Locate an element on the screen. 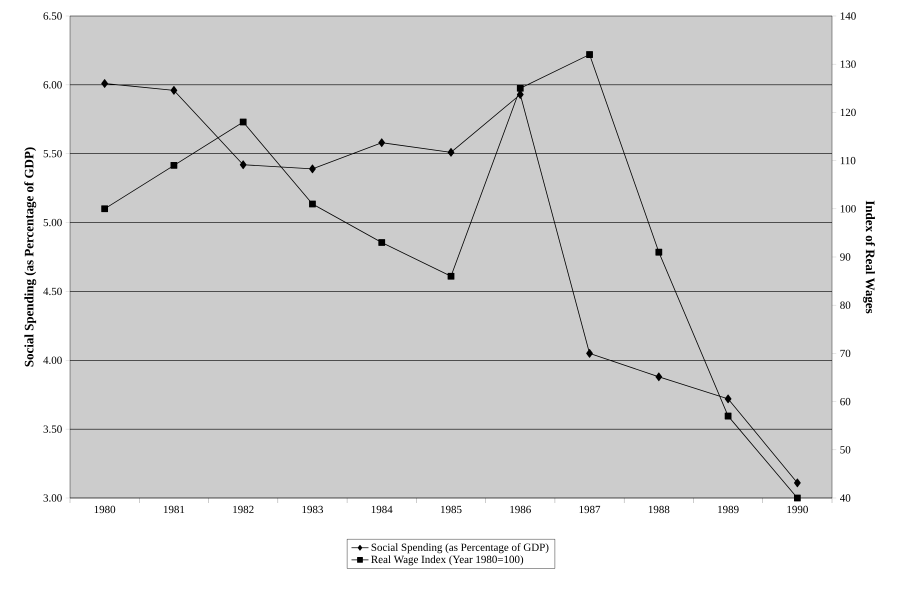 This screenshot has width=897, height=594. y2-tick-label: 40 is located at coordinates (845, 498).